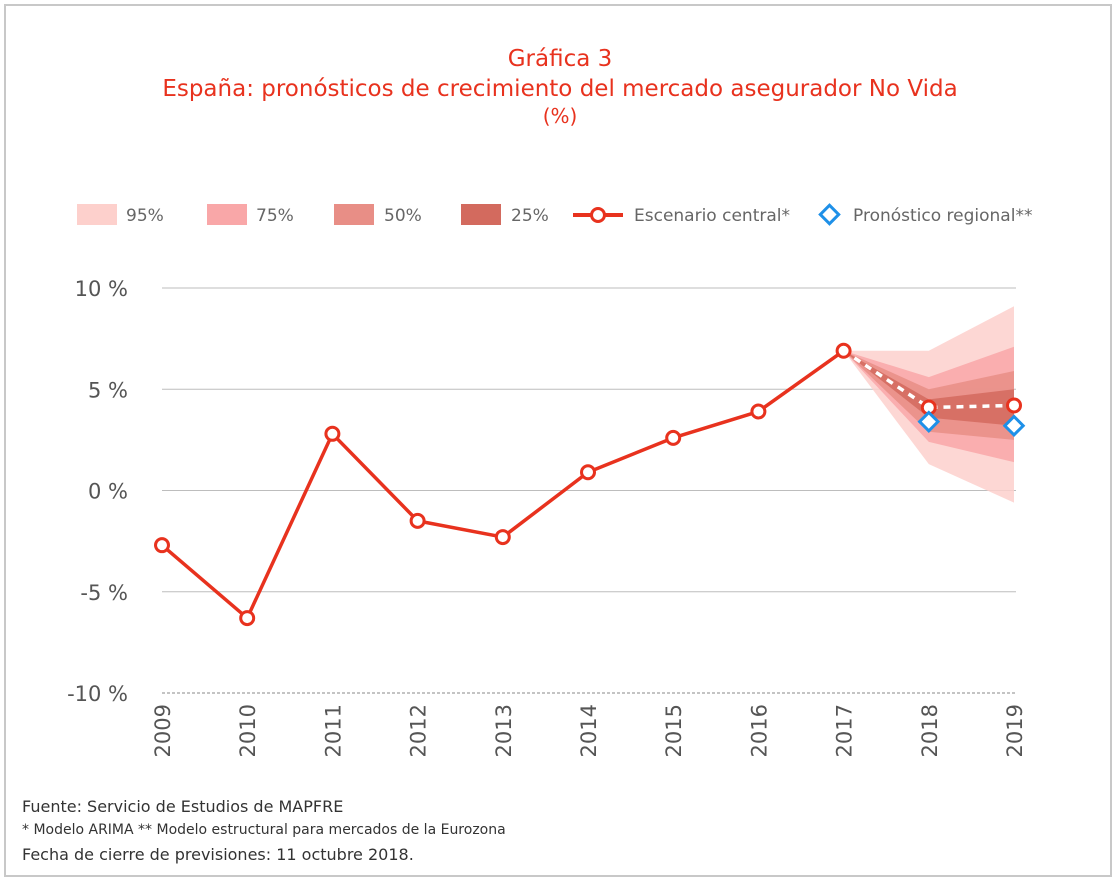 This screenshot has height=883, width=1120. What do you see at coordinates (333, 730) in the screenshot?
I see `x-tick-label: 2011` at bounding box center [333, 730].